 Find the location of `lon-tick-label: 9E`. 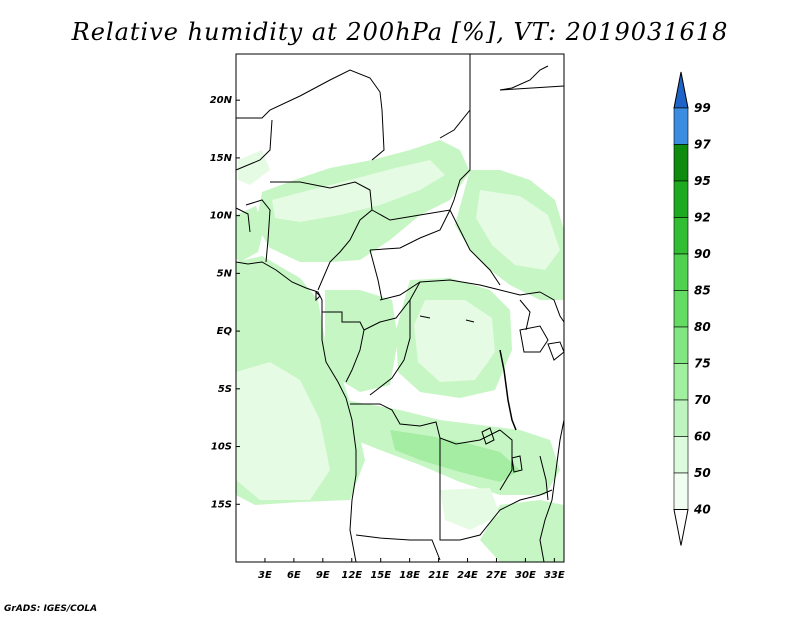

lon-tick-label: 9E is located at coordinates (323, 575).